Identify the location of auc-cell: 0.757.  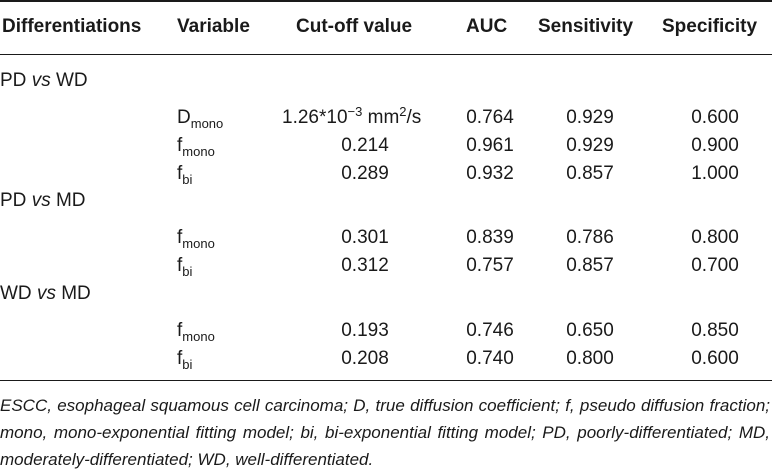
(490, 265).